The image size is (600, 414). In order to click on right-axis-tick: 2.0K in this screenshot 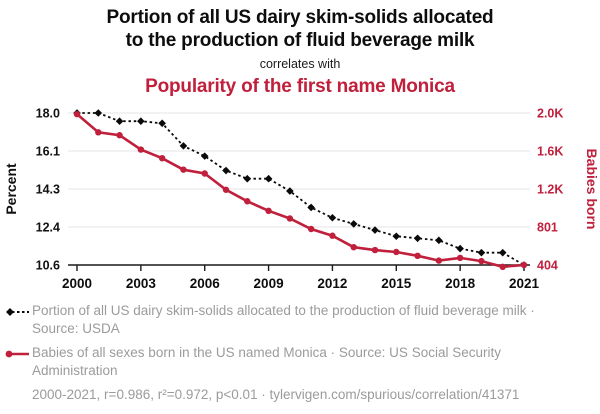, I will do `click(550, 114)`.